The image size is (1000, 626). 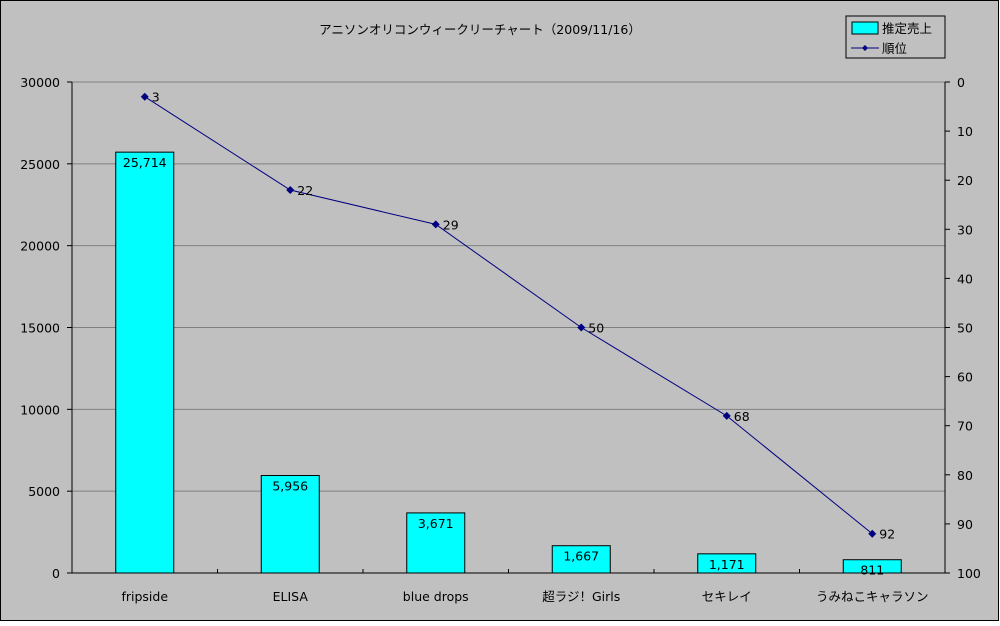 I want to click on x-tick-label: blue drops, so click(x=436, y=596).